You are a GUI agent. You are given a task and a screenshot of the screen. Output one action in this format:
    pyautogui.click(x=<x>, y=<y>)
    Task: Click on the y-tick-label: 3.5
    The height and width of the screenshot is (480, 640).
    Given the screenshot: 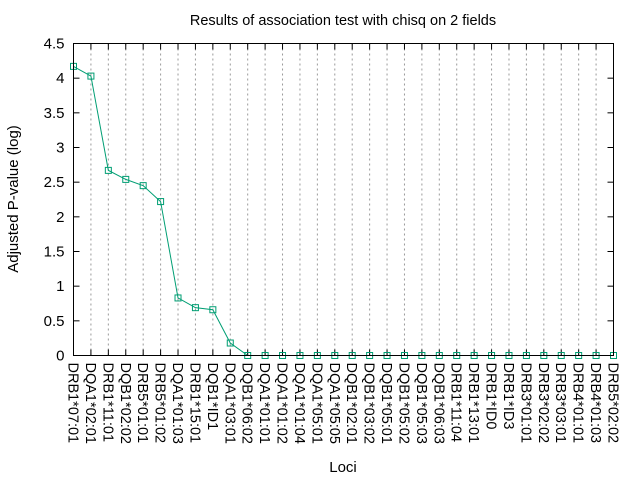 What is the action you would take?
    pyautogui.click(x=54, y=113)
    